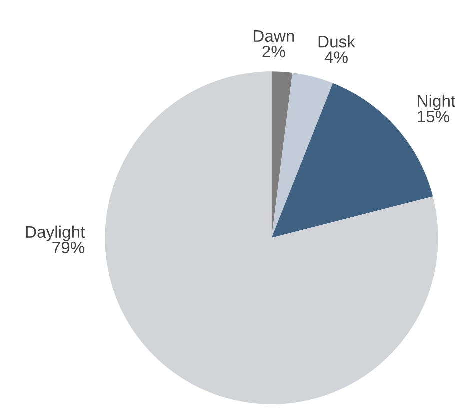  I want to click on pie-slice, so click(303, 155).